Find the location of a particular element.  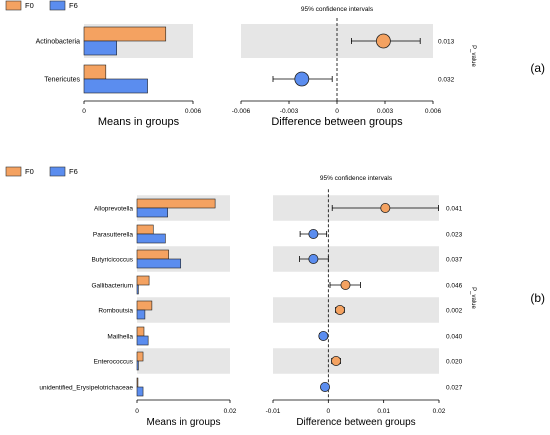

panel-b-ci-x-tick-label: 0.01 is located at coordinates (383, 411).